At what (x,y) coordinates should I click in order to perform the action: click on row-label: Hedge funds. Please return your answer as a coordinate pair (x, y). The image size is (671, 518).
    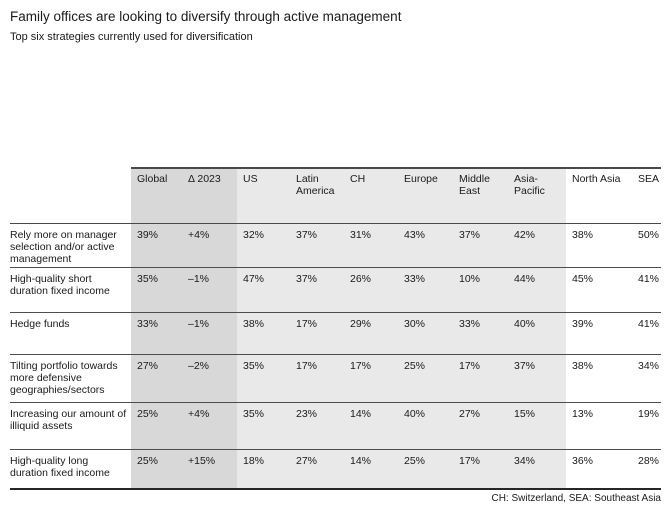
    Looking at the image, I should click on (70, 333).